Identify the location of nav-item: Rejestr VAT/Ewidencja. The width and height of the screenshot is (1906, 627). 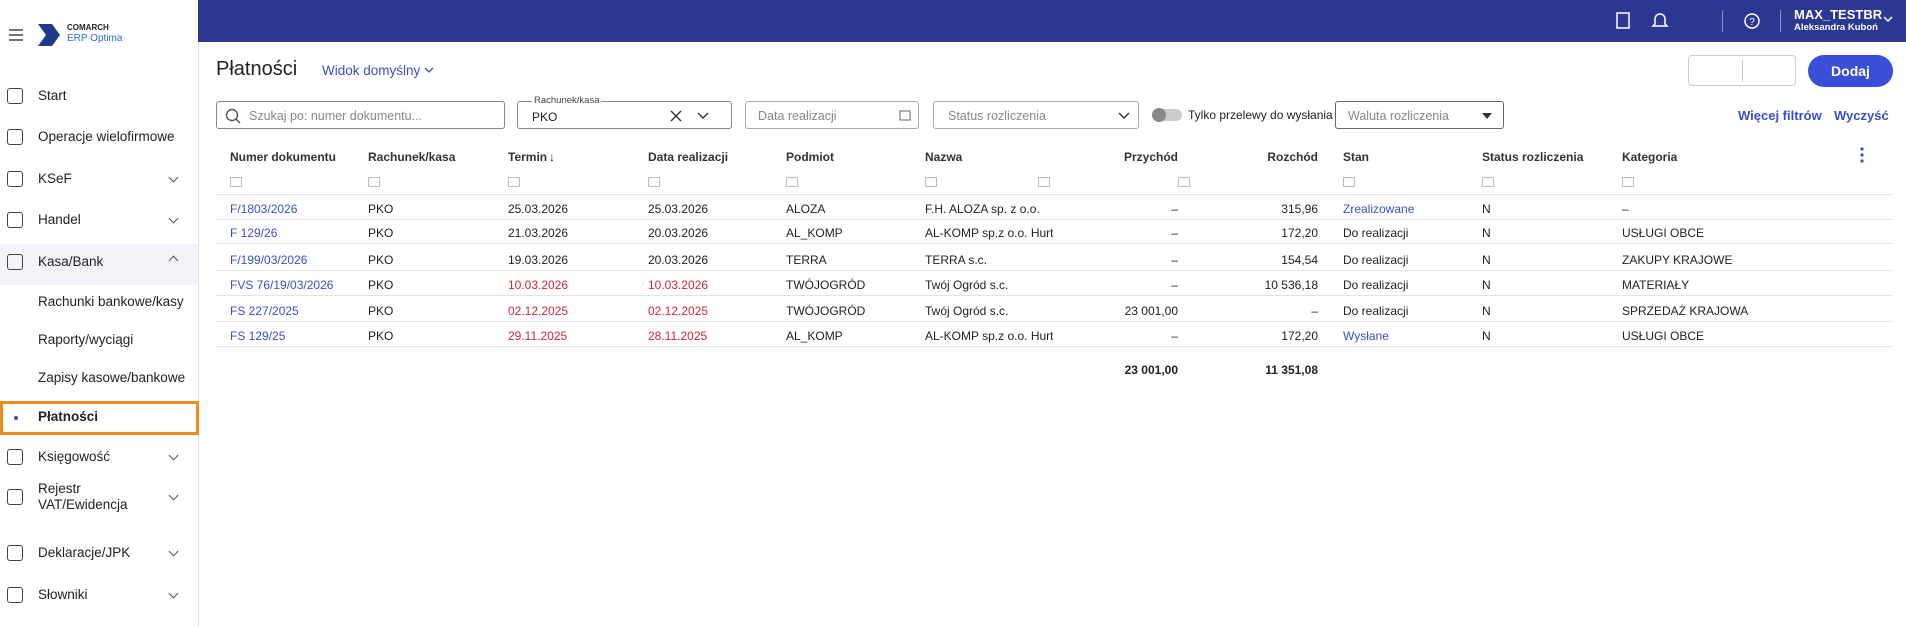
(83, 496).